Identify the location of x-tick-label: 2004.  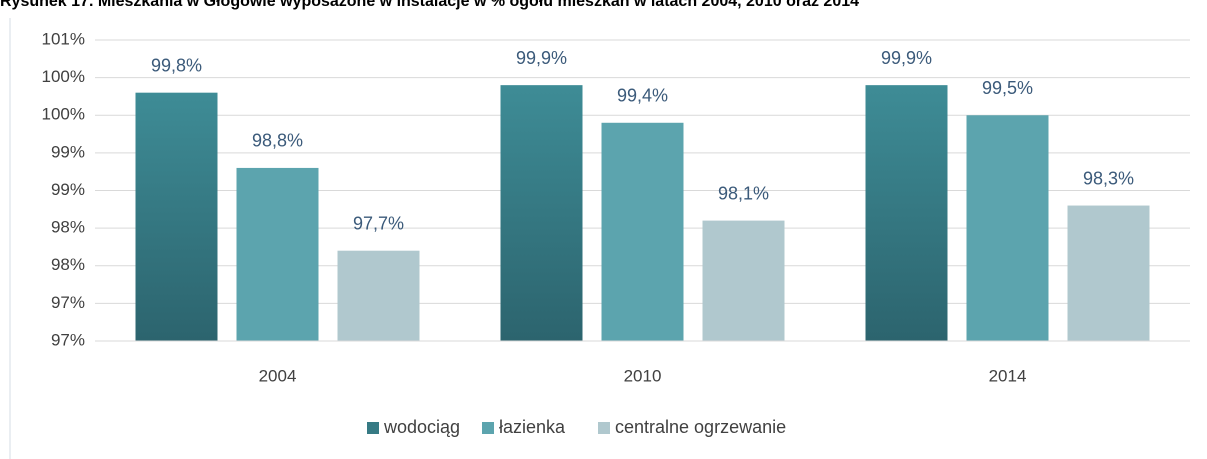
(278, 375).